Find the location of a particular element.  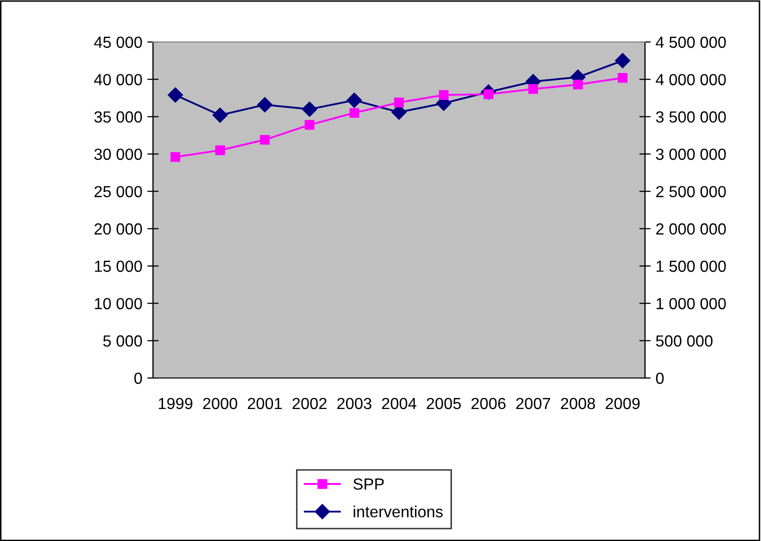

y-tick-label: 30 000 is located at coordinates (118, 154).